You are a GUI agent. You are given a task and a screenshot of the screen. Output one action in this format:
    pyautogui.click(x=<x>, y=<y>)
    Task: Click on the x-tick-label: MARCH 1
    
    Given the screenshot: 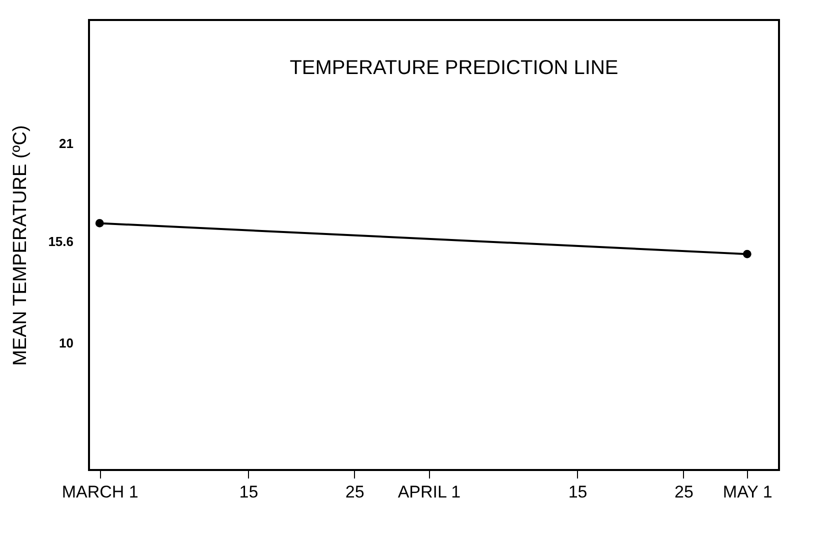 What is the action you would take?
    pyautogui.click(x=100, y=492)
    